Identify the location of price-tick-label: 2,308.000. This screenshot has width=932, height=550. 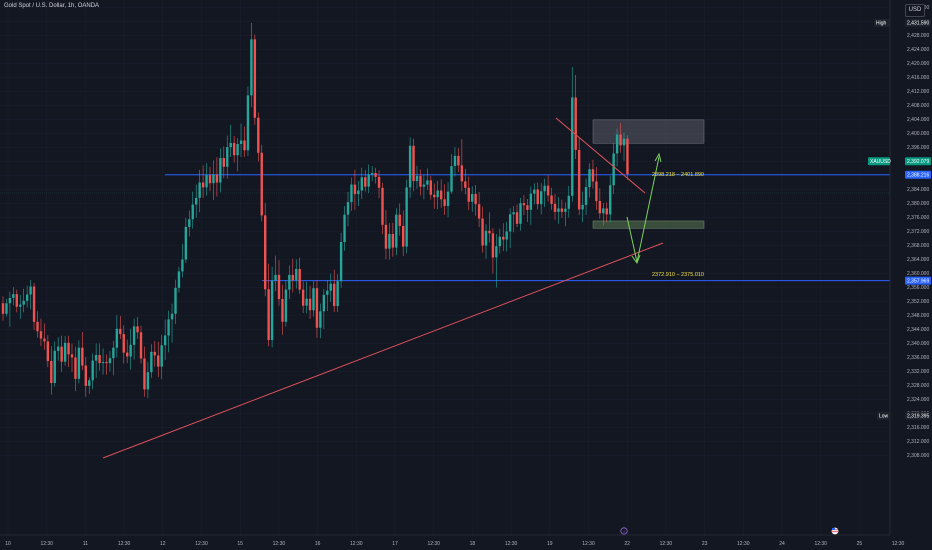
(918, 456).